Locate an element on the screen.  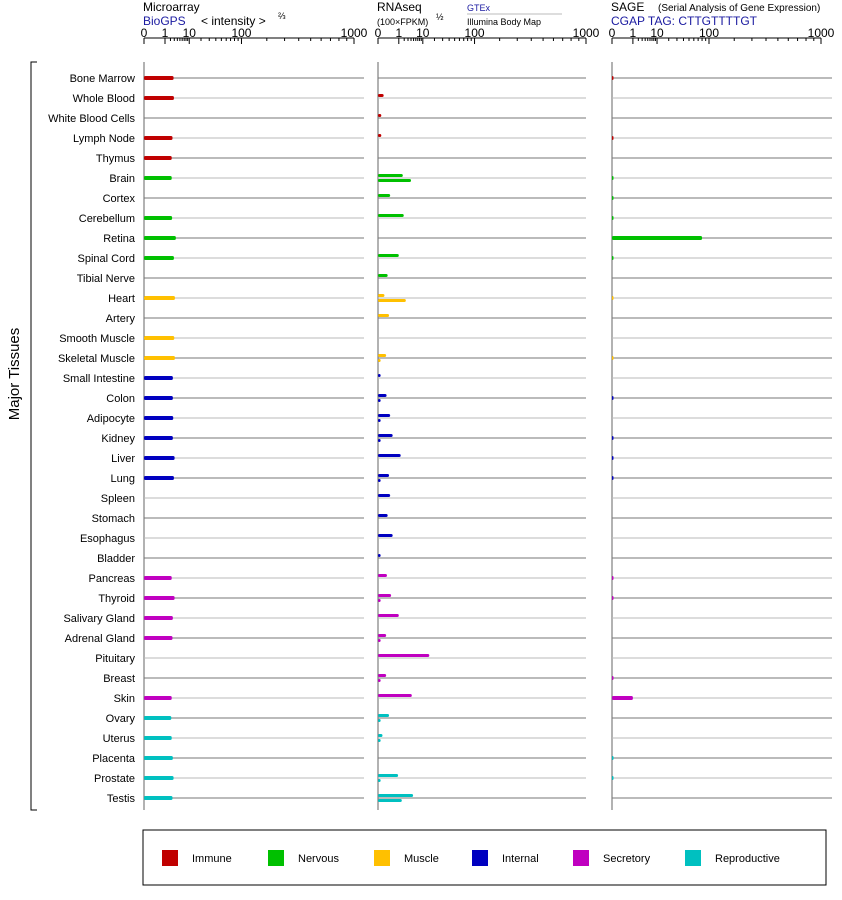
legend-swatch-muscle is located at coordinates (382, 858).